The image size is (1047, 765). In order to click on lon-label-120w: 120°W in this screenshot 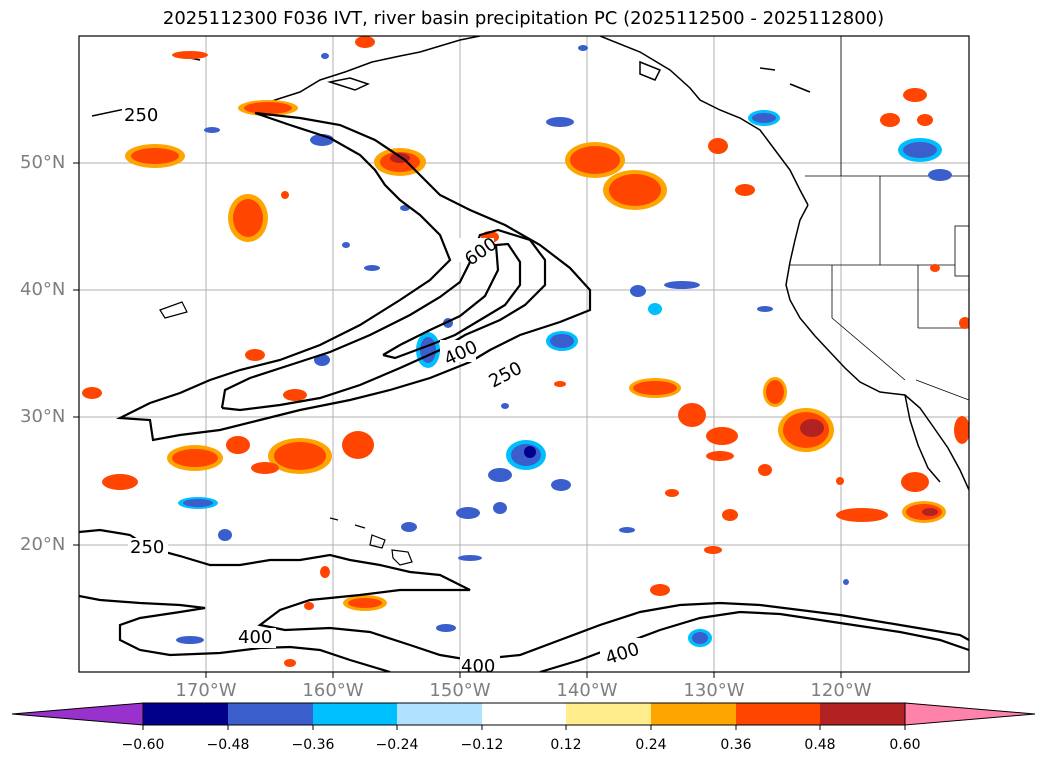, I will do `click(841, 690)`.